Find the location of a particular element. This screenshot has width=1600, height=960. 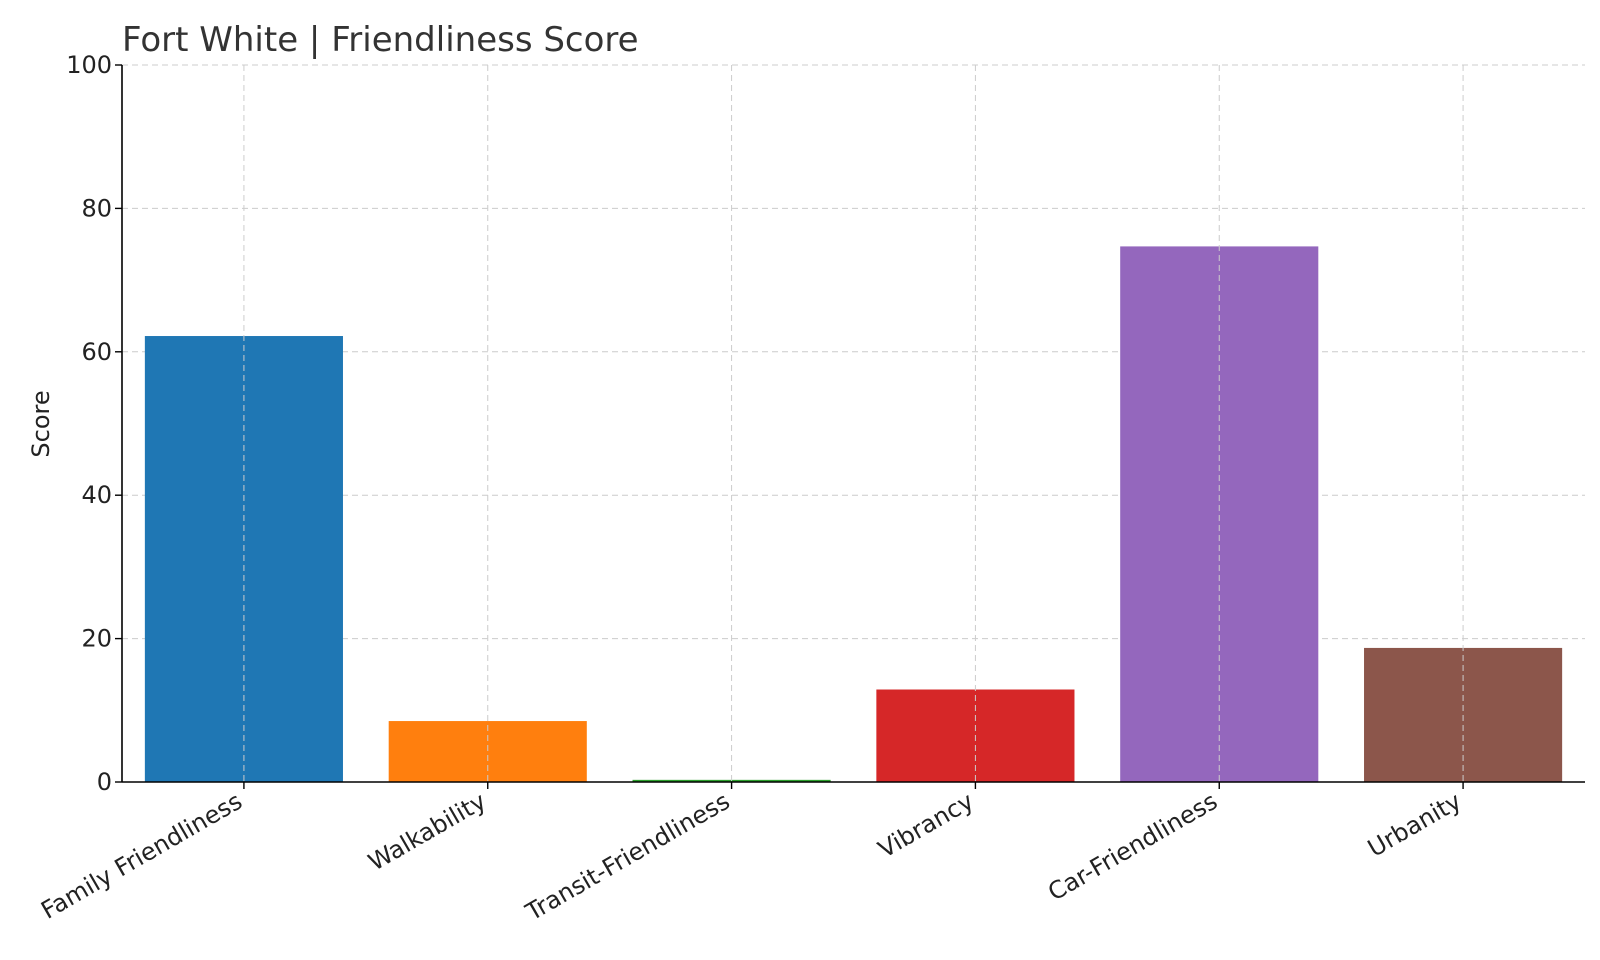

y-tick-label: 80 is located at coordinates (96, 208).